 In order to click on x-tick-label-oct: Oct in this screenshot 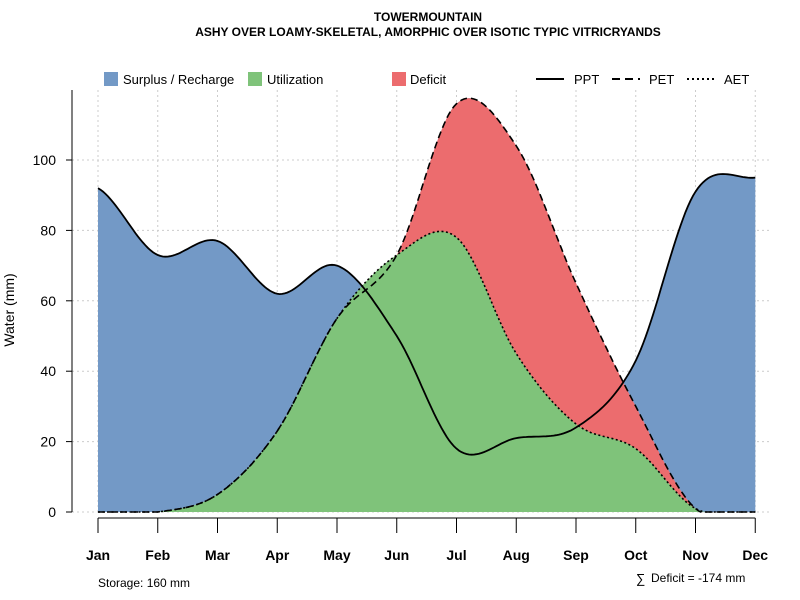, I will do `click(636, 555)`.